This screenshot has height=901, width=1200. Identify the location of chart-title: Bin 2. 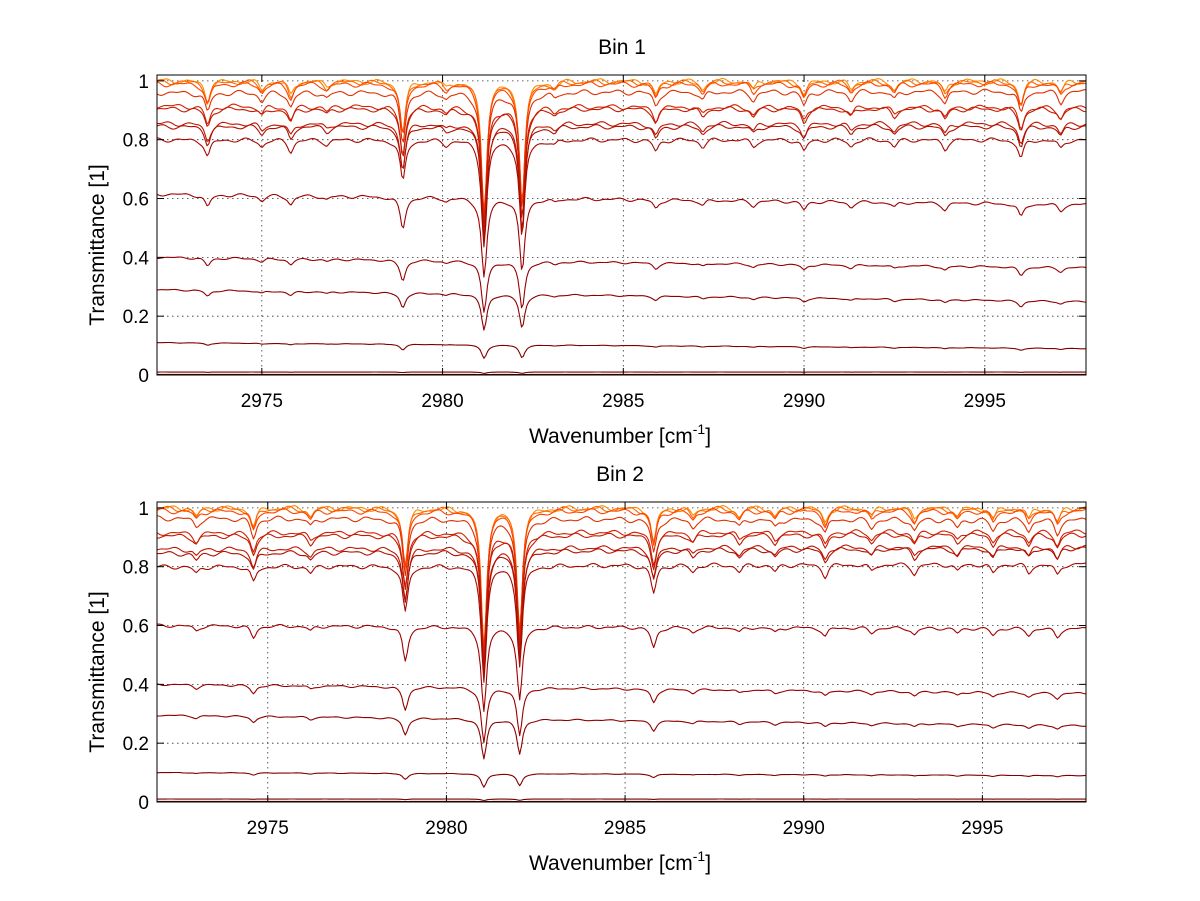
(620, 474).